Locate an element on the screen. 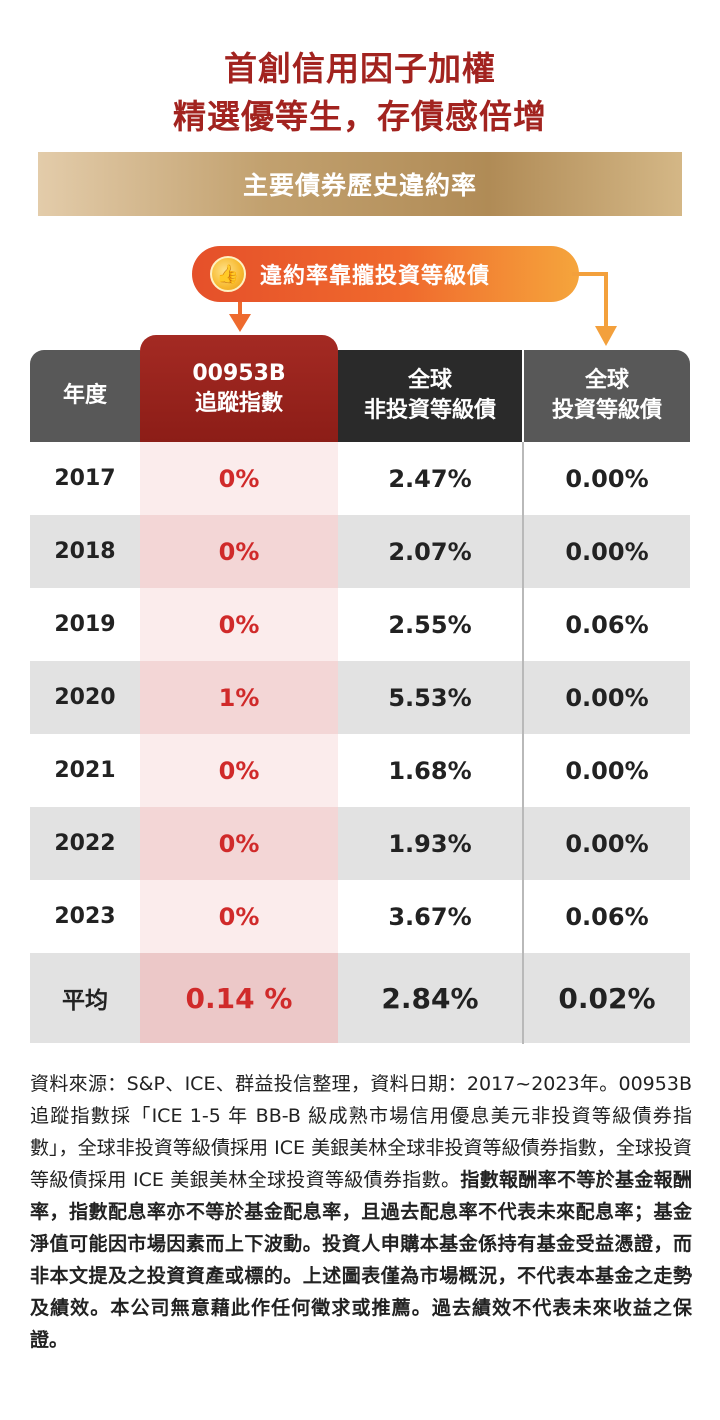 The height and width of the screenshot is (1420, 720). cell-year: 2017 is located at coordinates (85, 478).